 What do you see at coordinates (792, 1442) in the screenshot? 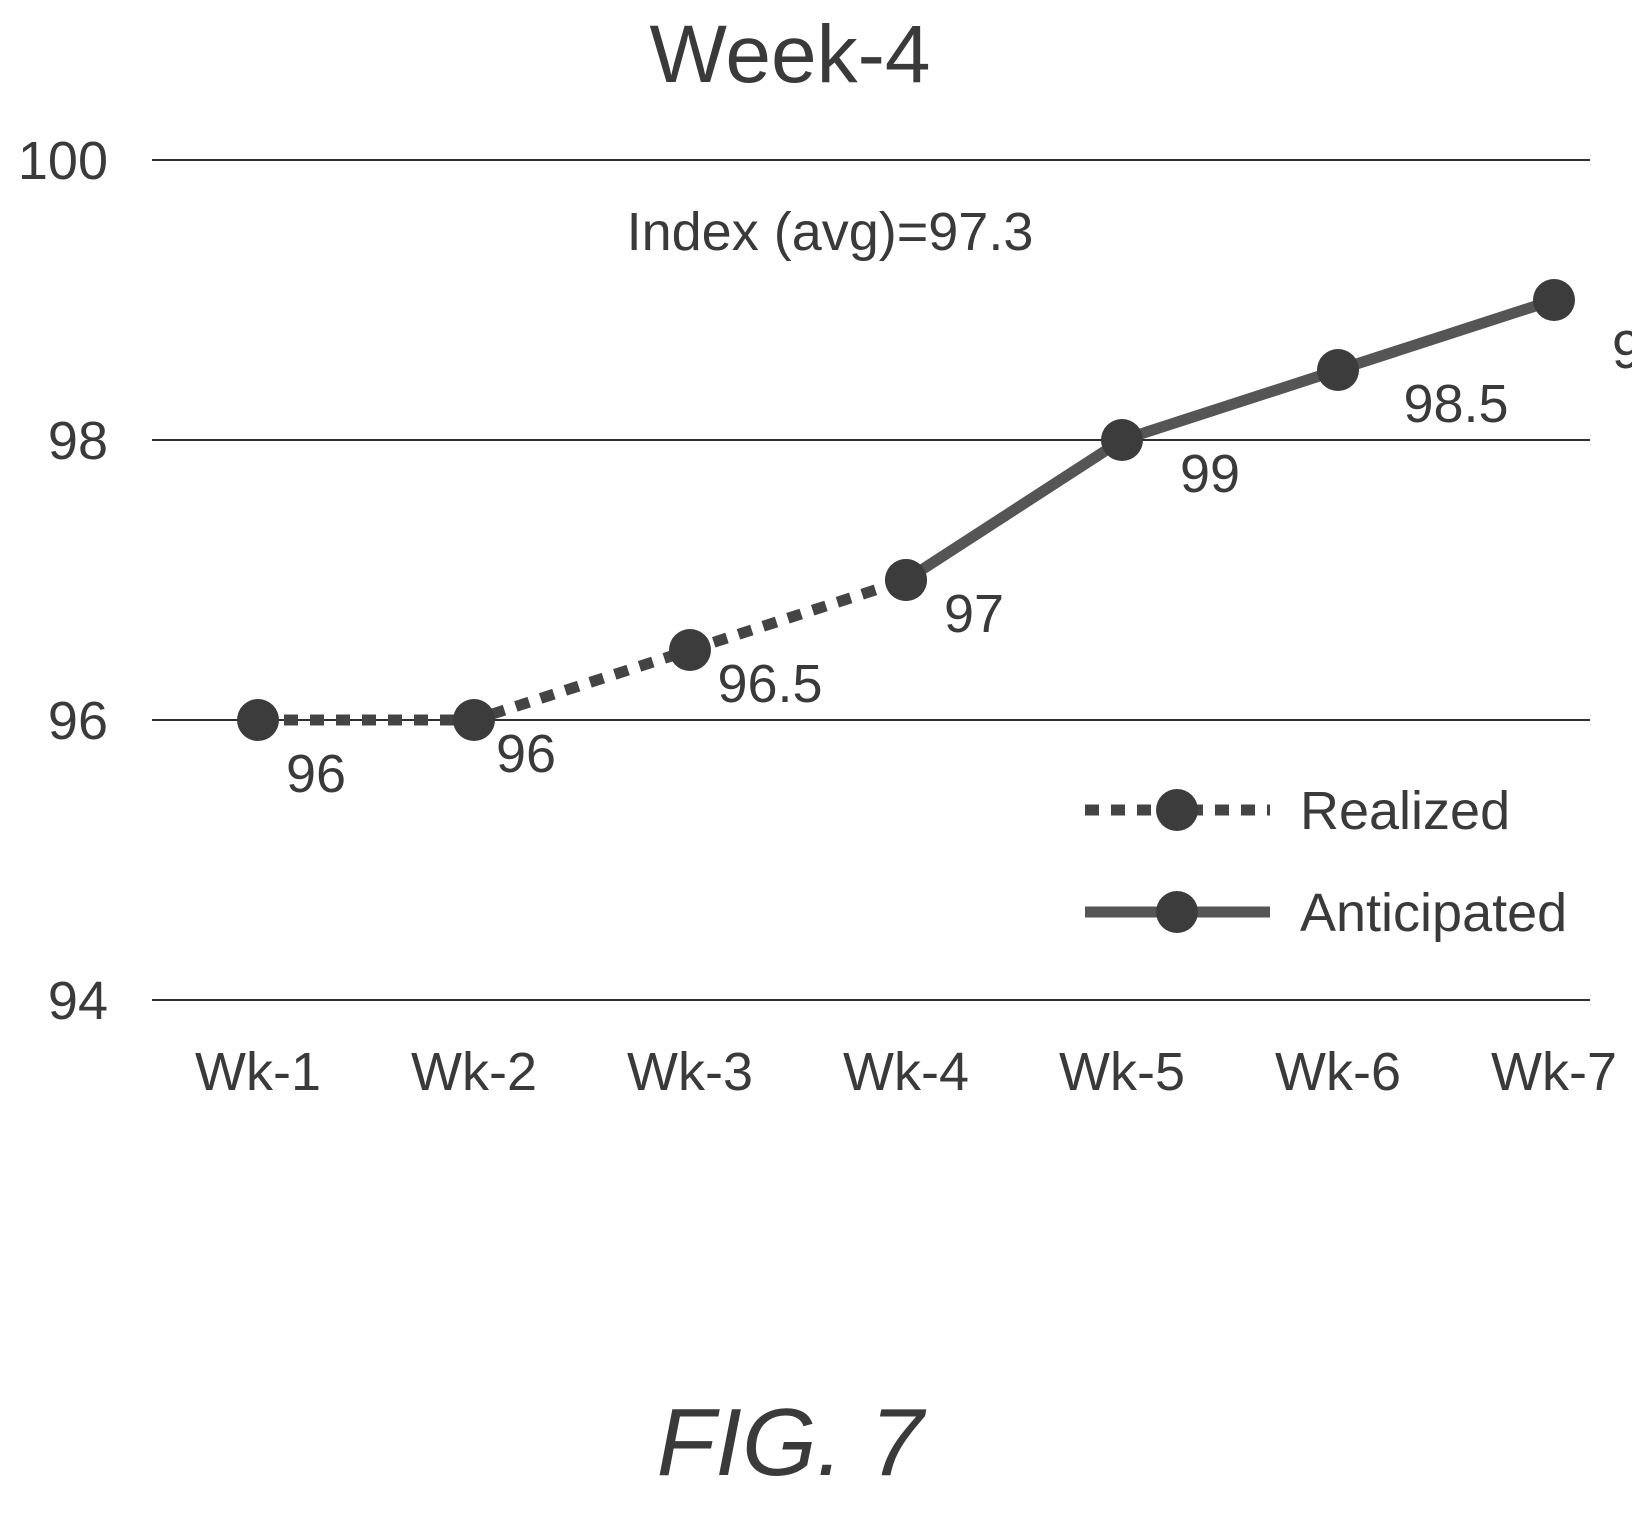
I see `figure-caption: FIG. 7` at bounding box center [792, 1442].